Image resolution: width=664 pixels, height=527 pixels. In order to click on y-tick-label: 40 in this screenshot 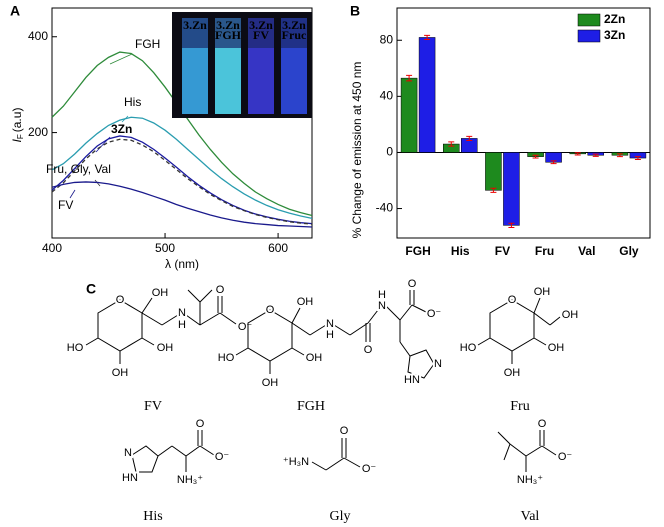, I will do `click(387, 96)`.